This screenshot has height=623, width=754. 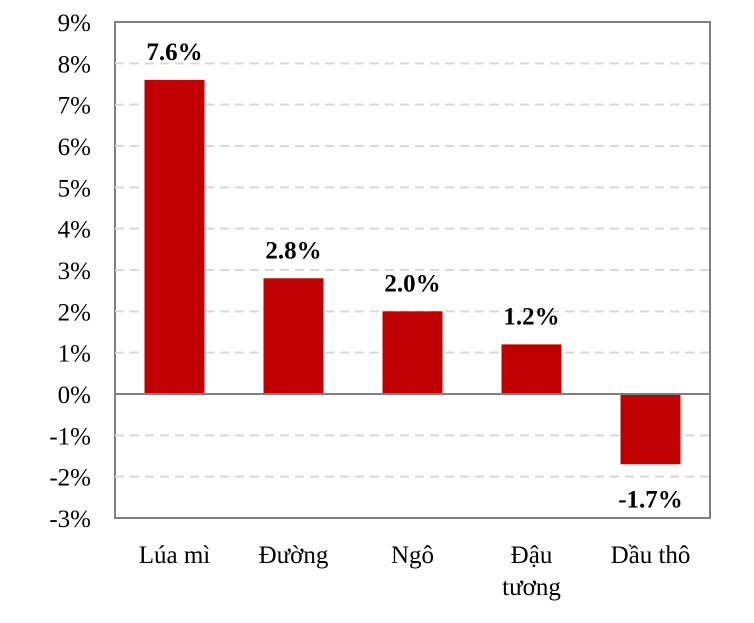 I want to click on x-category-label: Ngô, so click(x=412, y=555).